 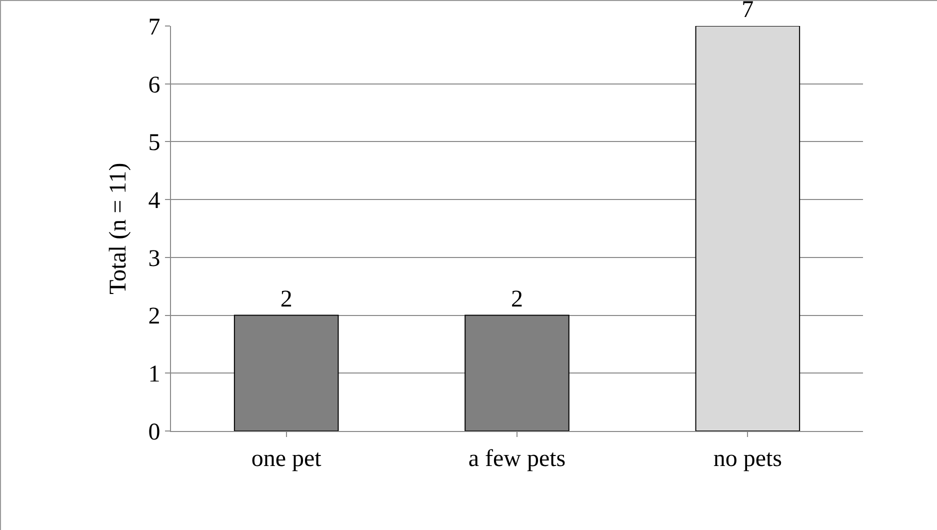 What do you see at coordinates (154, 27) in the screenshot?
I see `y-tick-label: 7` at bounding box center [154, 27].